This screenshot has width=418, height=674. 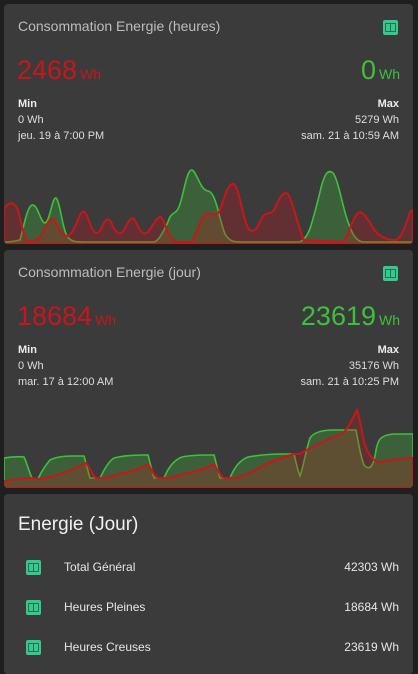 I want to click on current-peak-value: 18684 Wh, so click(x=67, y=316).